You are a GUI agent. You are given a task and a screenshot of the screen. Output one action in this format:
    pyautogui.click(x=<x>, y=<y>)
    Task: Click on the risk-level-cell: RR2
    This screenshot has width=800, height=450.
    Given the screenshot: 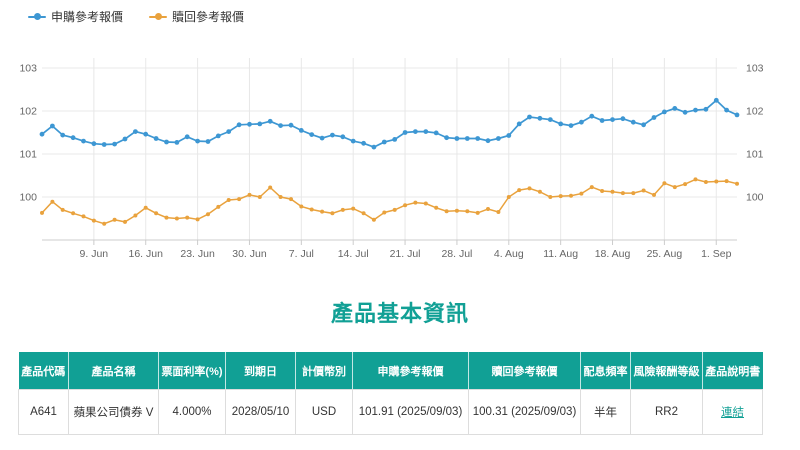 What is the action you would take?
    pyautogui.click(x=666, y=412)
    